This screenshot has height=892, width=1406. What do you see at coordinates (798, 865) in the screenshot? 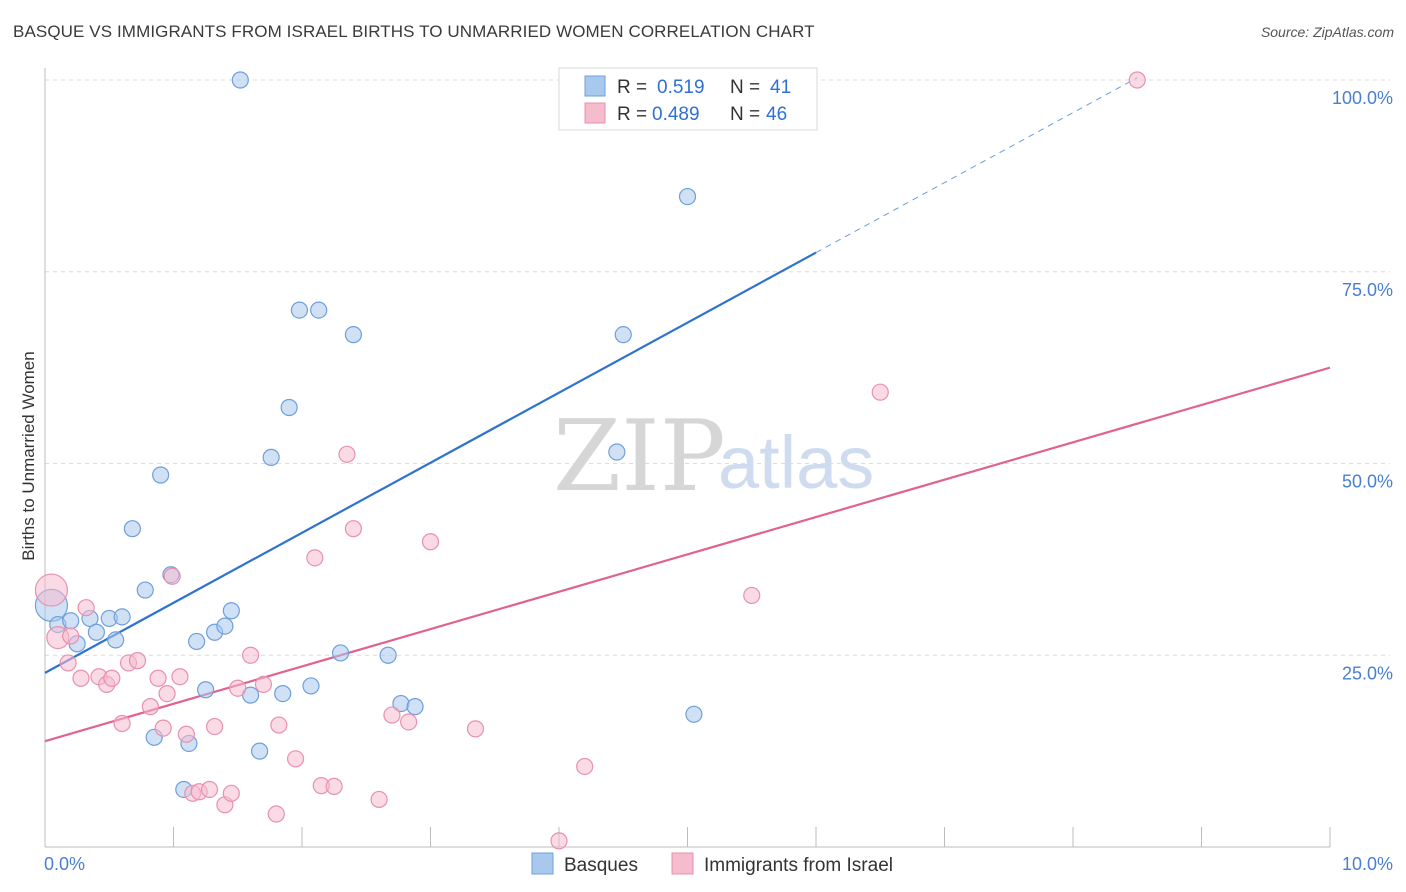
I see `bottom-legend-label-israel: Immigrants from Israel` at bounding box center [798, 865].